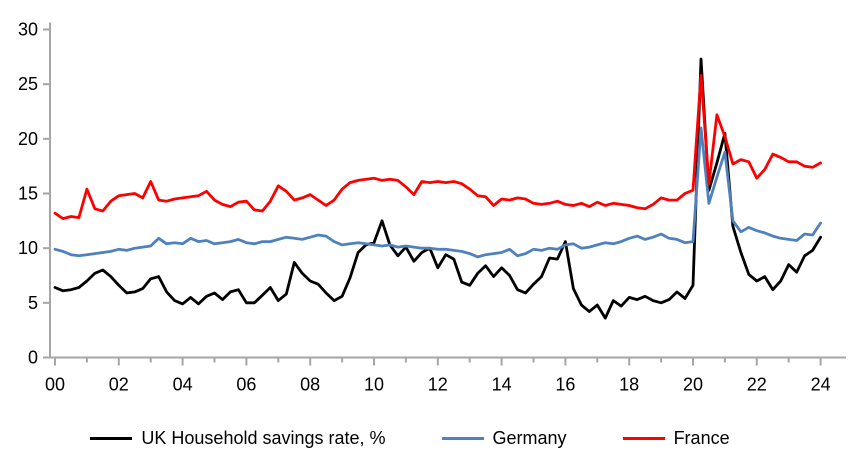 Image resolution: width=852 pixels, height=476 pixels. Describe the element at coordinates (183, 385) in the screenshot. I see `svg-text: 04` at that location.